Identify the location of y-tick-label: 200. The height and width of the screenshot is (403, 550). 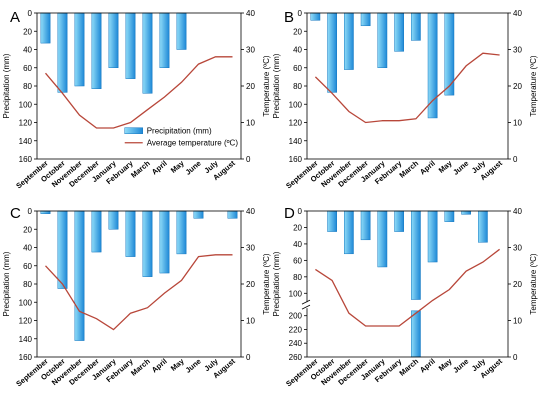
(296, 316).